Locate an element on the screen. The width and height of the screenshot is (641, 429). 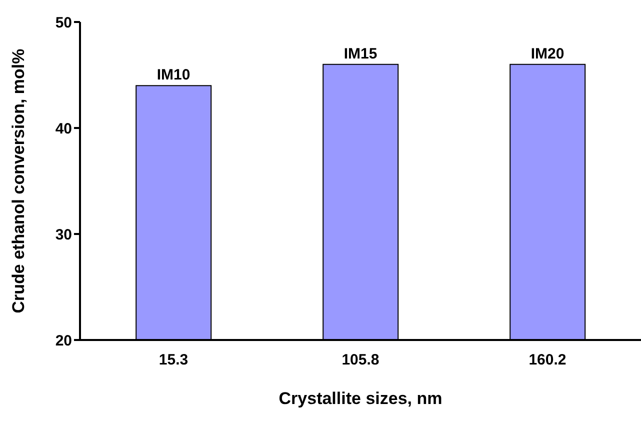
y-tick-label: 20 is located at coordinates (63, 341).